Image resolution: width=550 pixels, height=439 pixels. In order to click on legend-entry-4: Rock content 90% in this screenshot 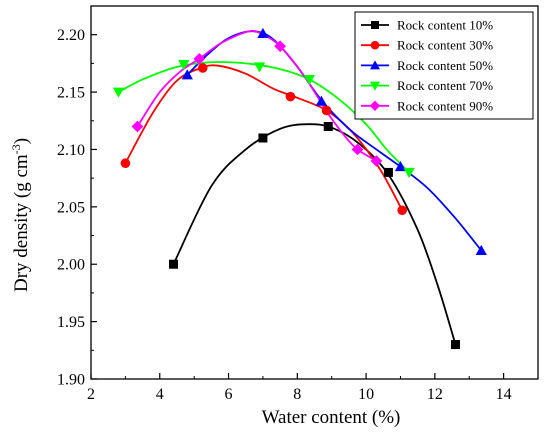, I will do `click(445, 105)`.